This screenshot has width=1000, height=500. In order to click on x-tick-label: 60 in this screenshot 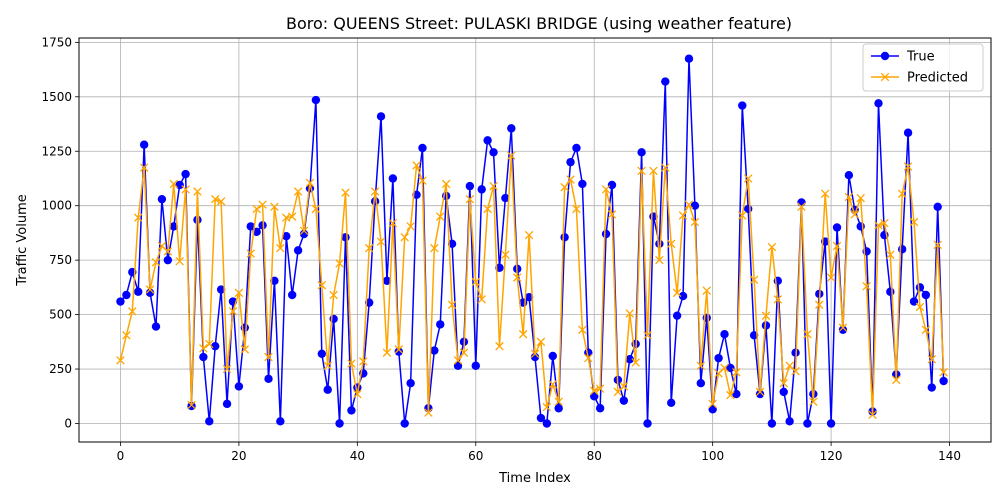, I will do `click(475, 456)`.